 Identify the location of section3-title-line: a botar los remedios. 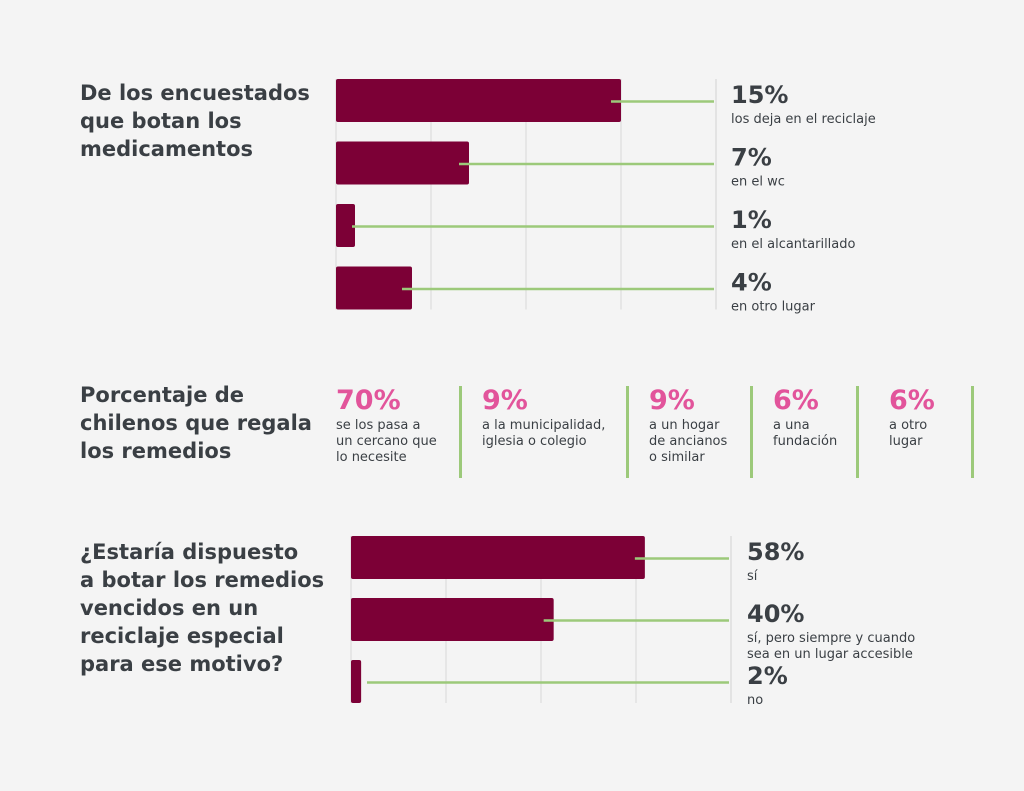
(202, 580).